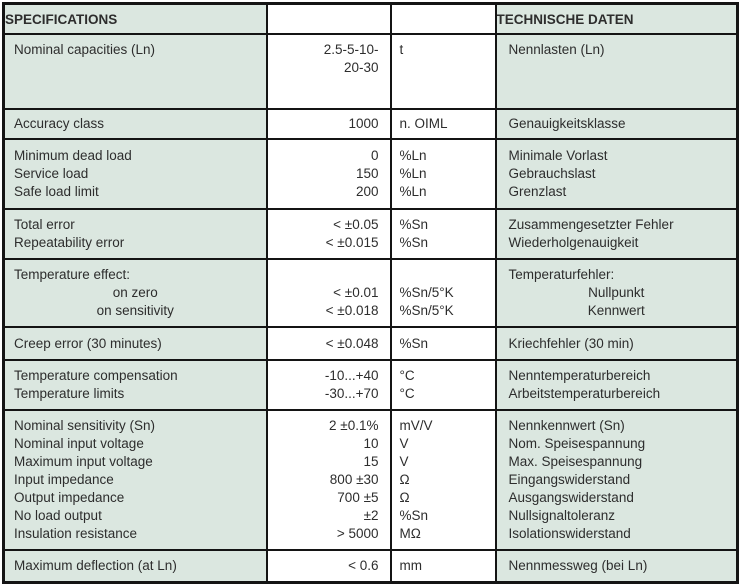 This screenshot has height=584, width=741. I want to click on value-cell-line: 700 ±5, so click(358, 497).